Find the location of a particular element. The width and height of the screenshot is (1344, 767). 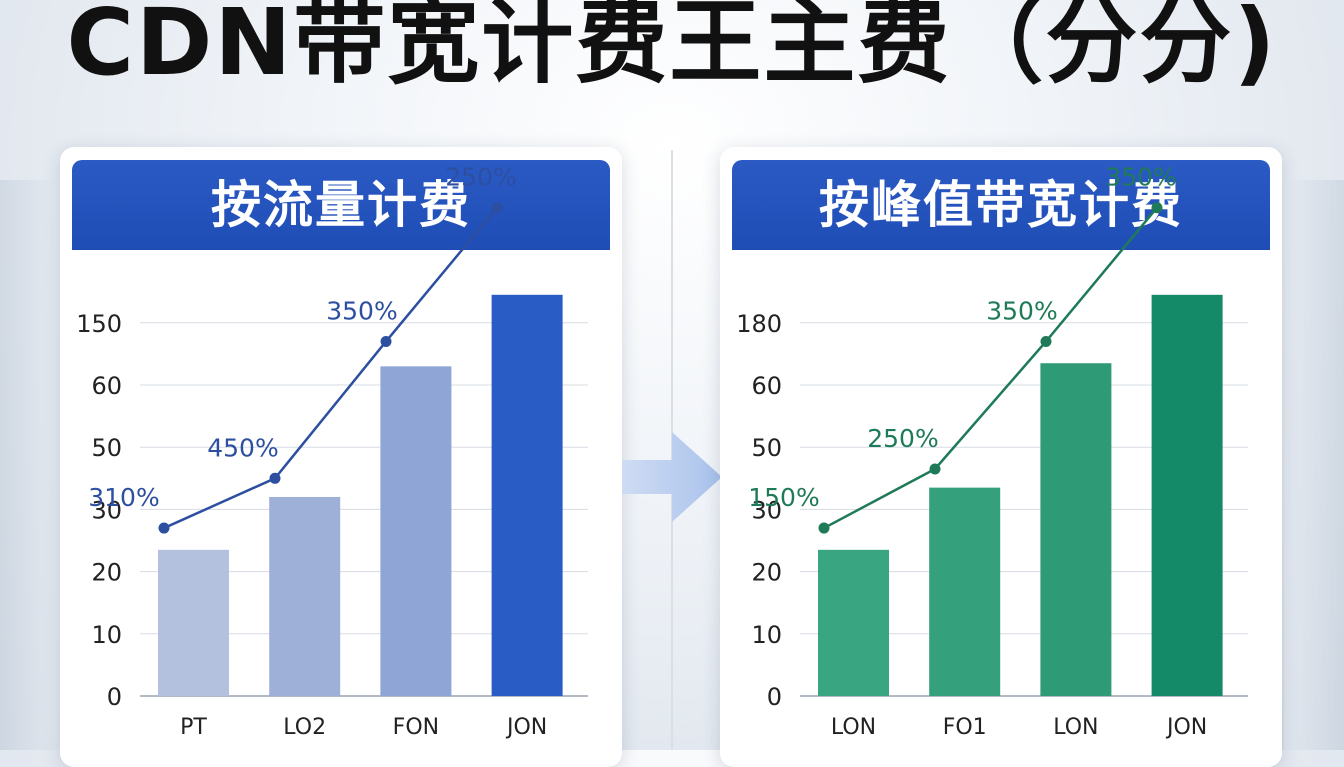

y-tick-label: 180 is located at coordinates (759, 324).